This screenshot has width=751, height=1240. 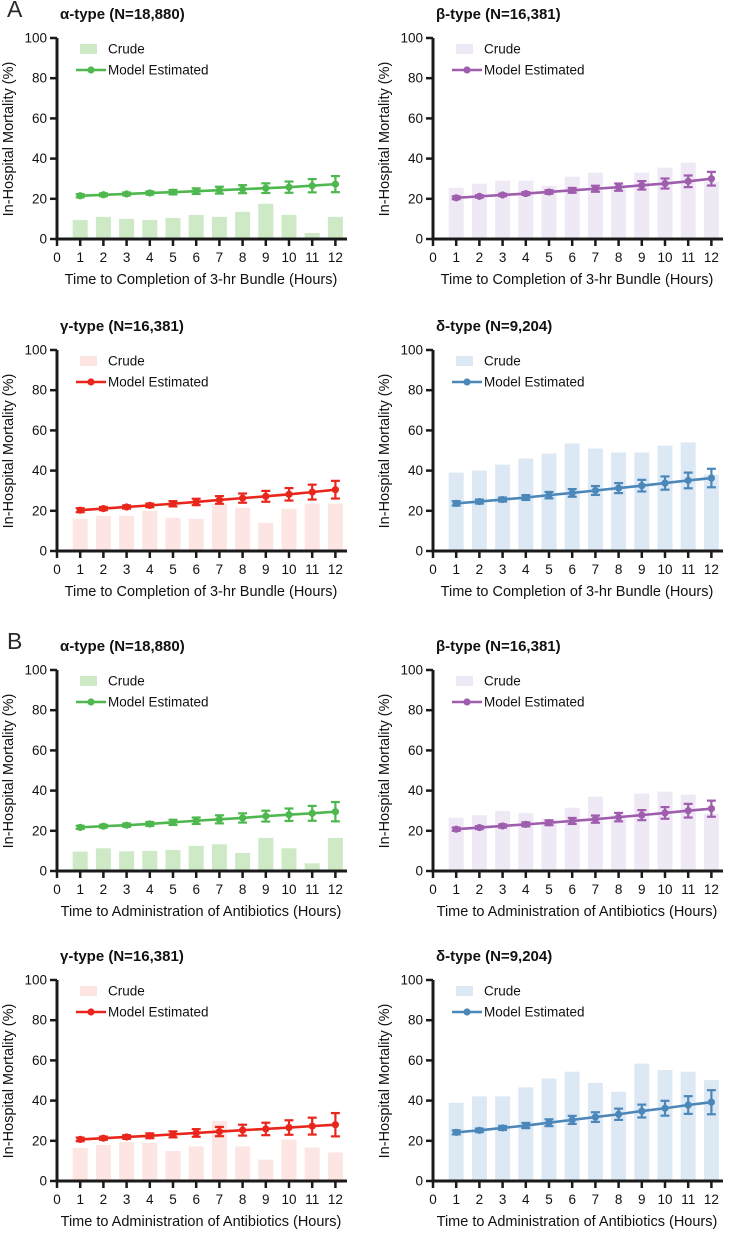 I want to click on y-axis-label: In-Hospital Mortality (%), so click(x=9, y=451).